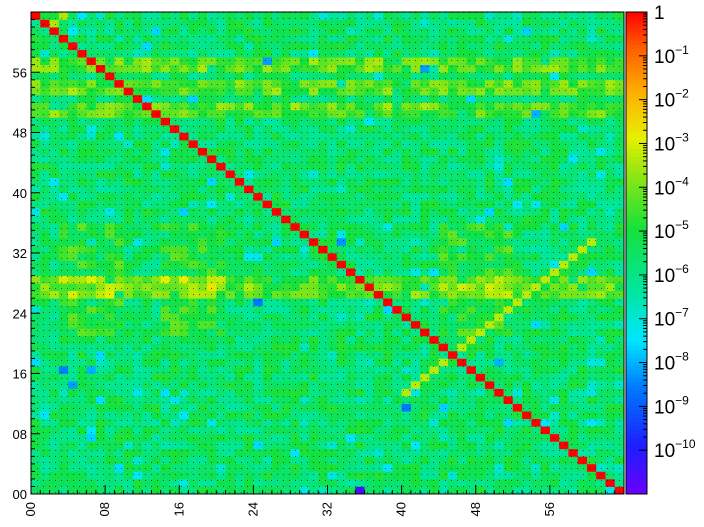 This screenshot has height=527, width=704. Describe the element at coordinates (671, 186) in the screenshot. I see `color-scale-tick-label: 10⁻⁴` at that location.